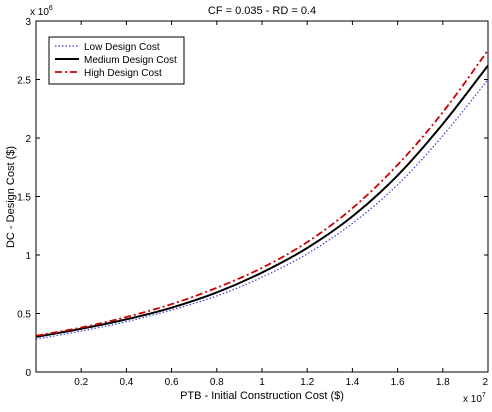 The height and width of the screenshot is (412, 492). I want to click on y-axis-label: DC - Design Cost ($), so click(11, 197).